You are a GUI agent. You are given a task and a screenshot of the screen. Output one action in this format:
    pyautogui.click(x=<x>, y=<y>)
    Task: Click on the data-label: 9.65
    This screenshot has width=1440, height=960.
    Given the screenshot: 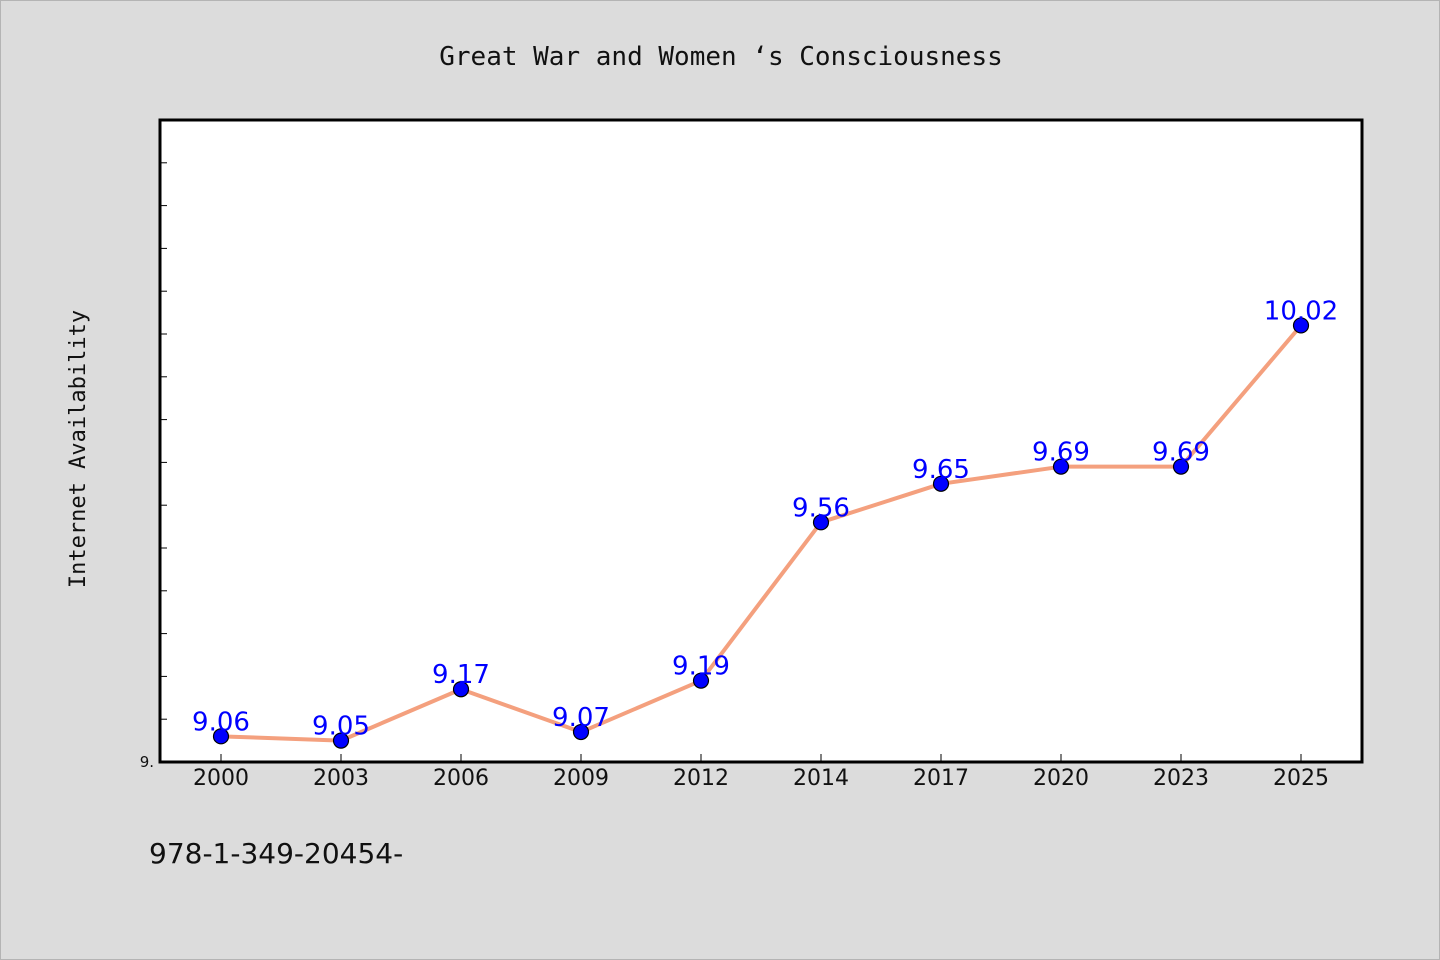 What is the action you would take?
    pyautogui.click(x=941, y=470)
    